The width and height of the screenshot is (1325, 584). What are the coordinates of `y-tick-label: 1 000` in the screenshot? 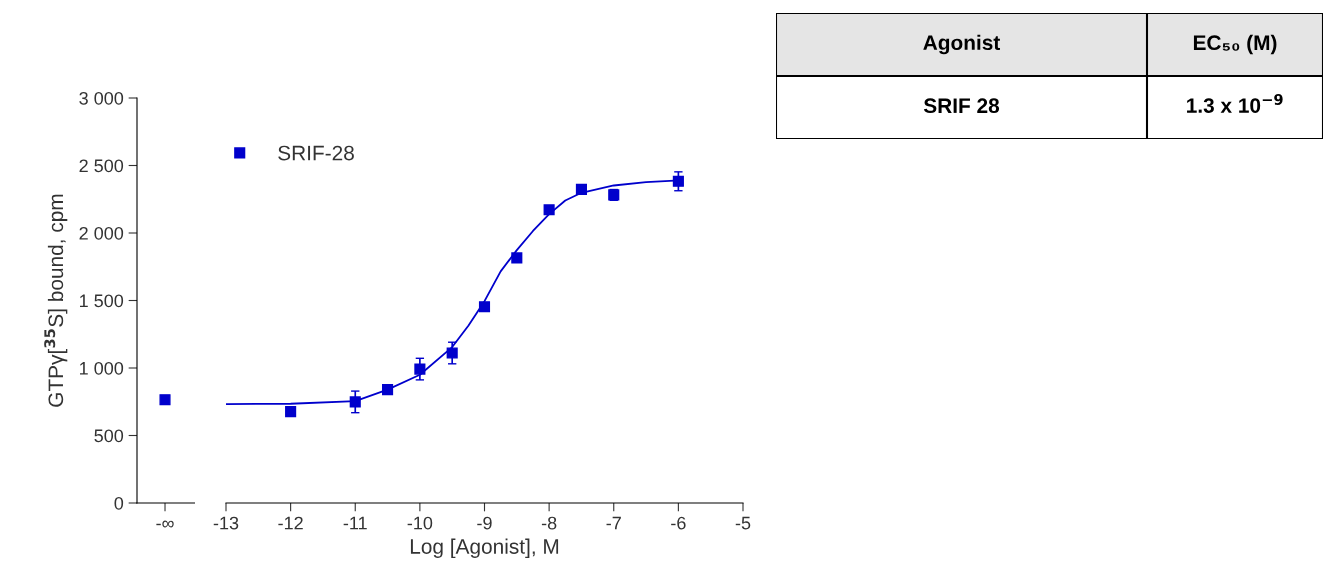 It's located at (102, 368).